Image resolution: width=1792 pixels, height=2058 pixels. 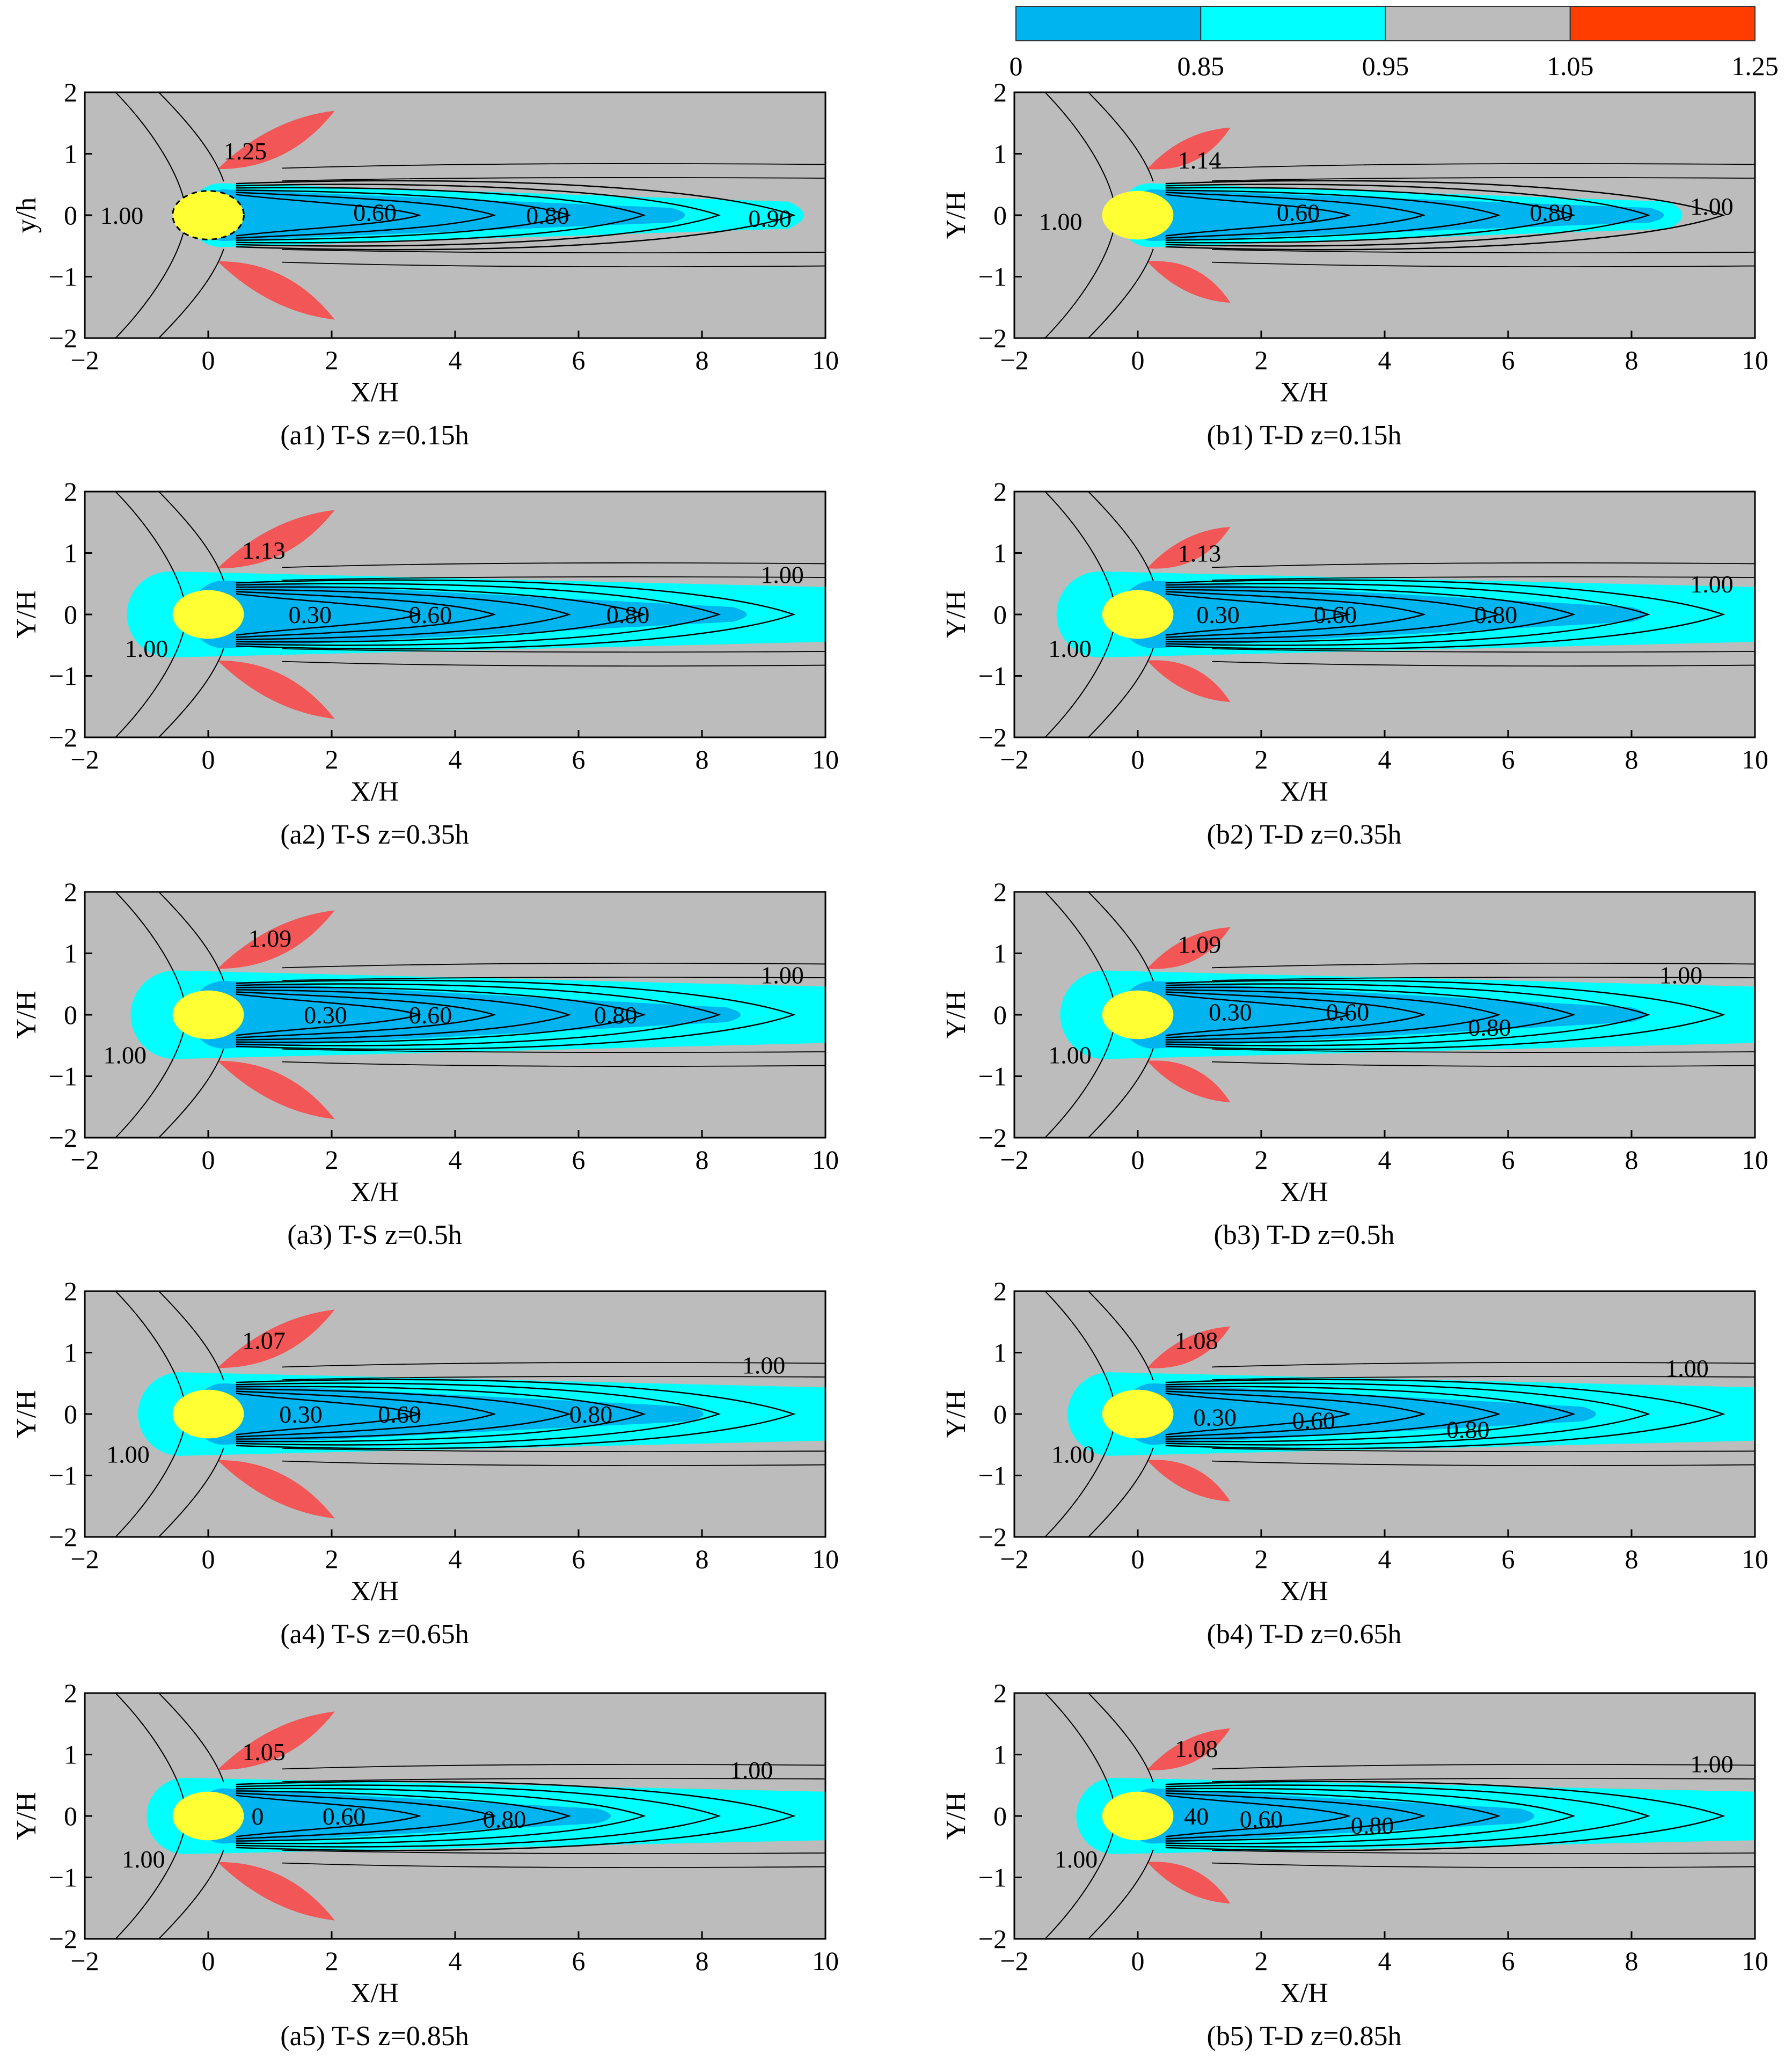 What do you see at coordinates (26, 1816) in the screenshot?
I see `y-axis-label: Y/H` at bounding box center [26, 1816].